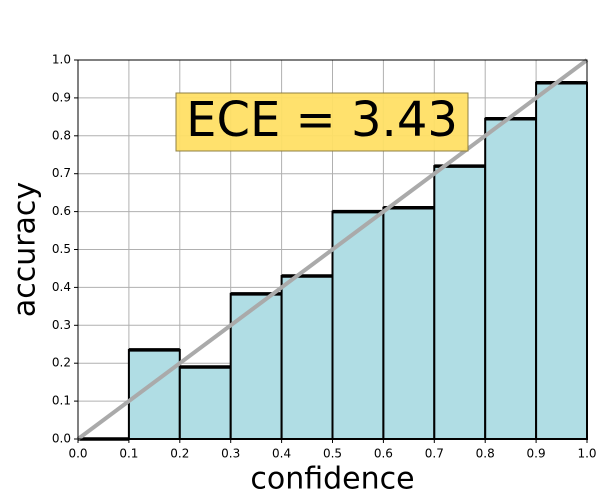  I want to click on x-axis-label: confidence, so click(332, 478).